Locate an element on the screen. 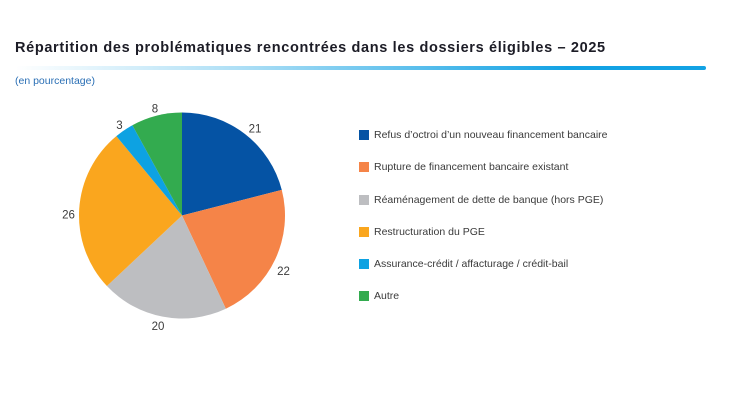 This screenshot has width=730, height=410. svg-text: 21 is located at coordinates (255, 130).